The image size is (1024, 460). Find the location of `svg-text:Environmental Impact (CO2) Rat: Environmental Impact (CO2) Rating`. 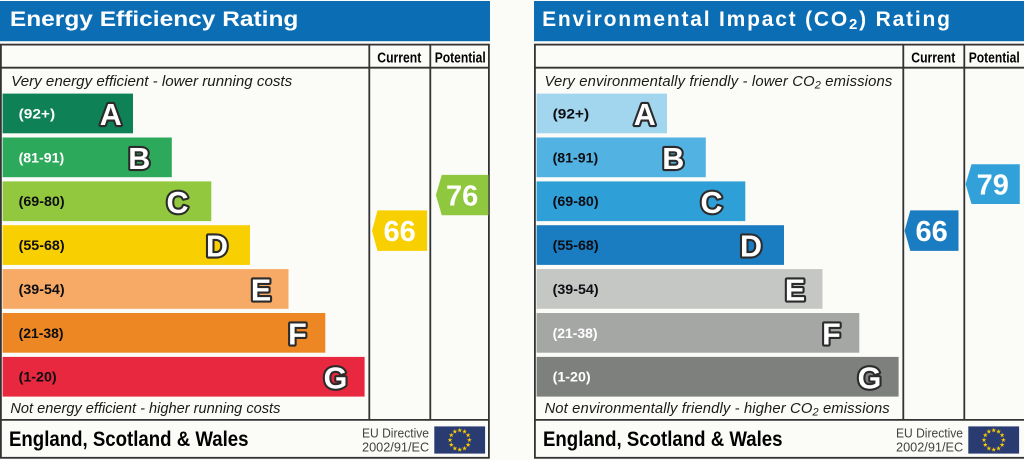

svg-text:Environmental Impact (CO2) Rat: Environmental Impact (CO2) Rating is located at coordinates (747, 20).